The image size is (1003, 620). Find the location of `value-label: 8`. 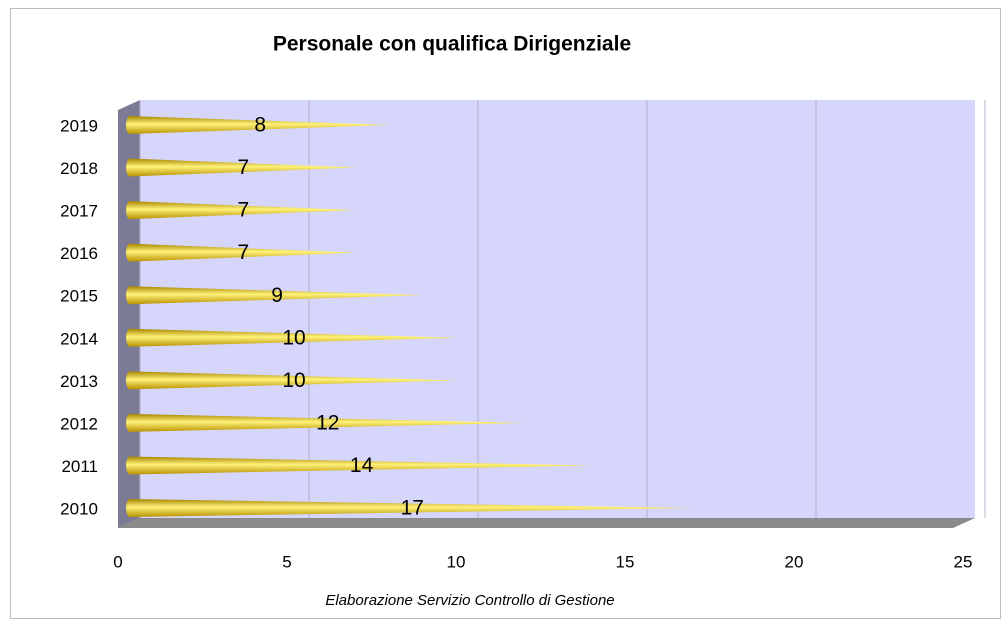

value-label: 8 is located at coordinates (260, 125).